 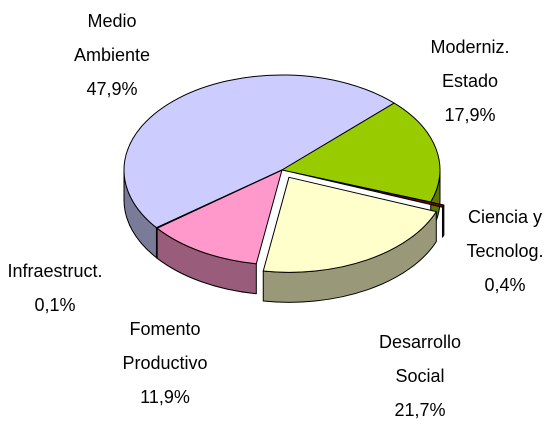 I want to click on slice-label: Moderniz., so click(x=469, y=47).